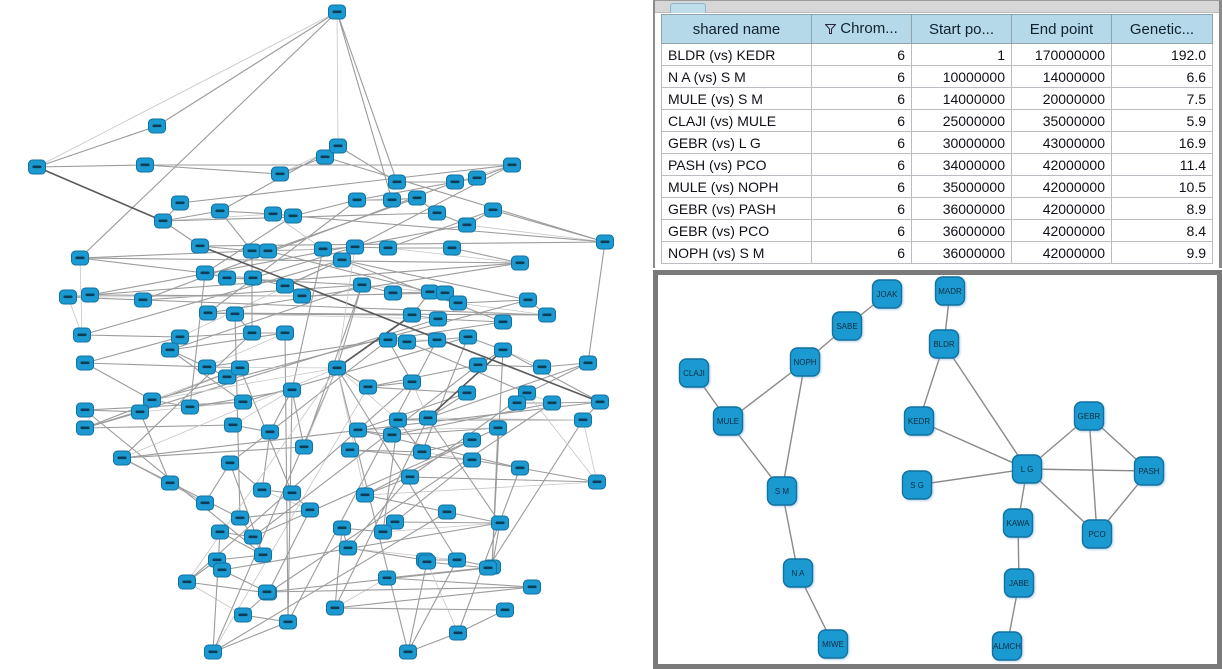 The width and height of the screenshot is (1222, 669). I want to click on cell-genetic: 6.6, so click(1162, 76).